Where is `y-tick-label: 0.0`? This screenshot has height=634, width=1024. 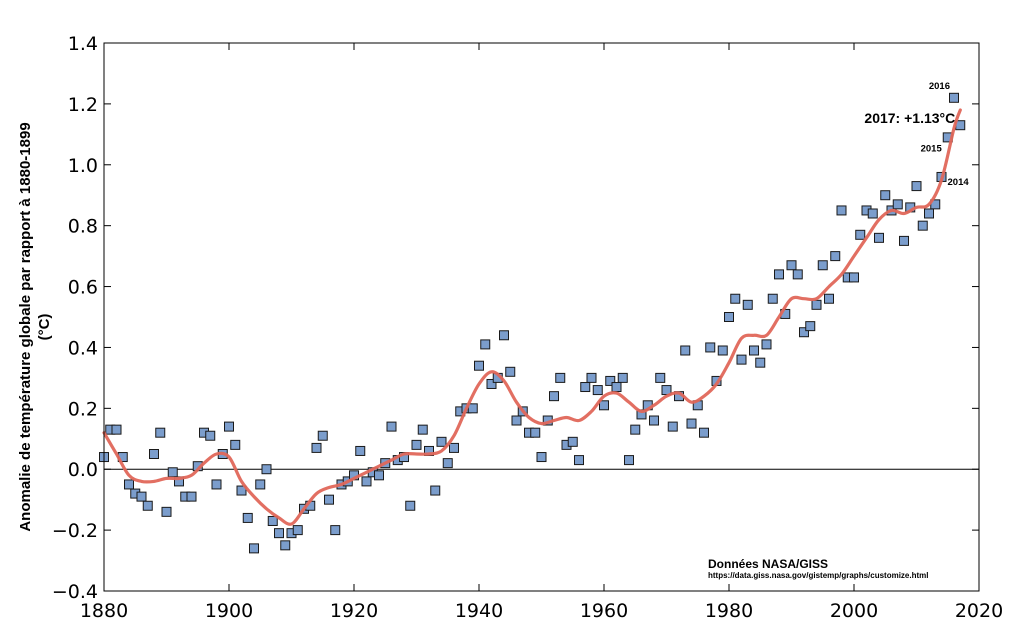 y-tick-label: 0.0 is located at coordinates (83, 470).